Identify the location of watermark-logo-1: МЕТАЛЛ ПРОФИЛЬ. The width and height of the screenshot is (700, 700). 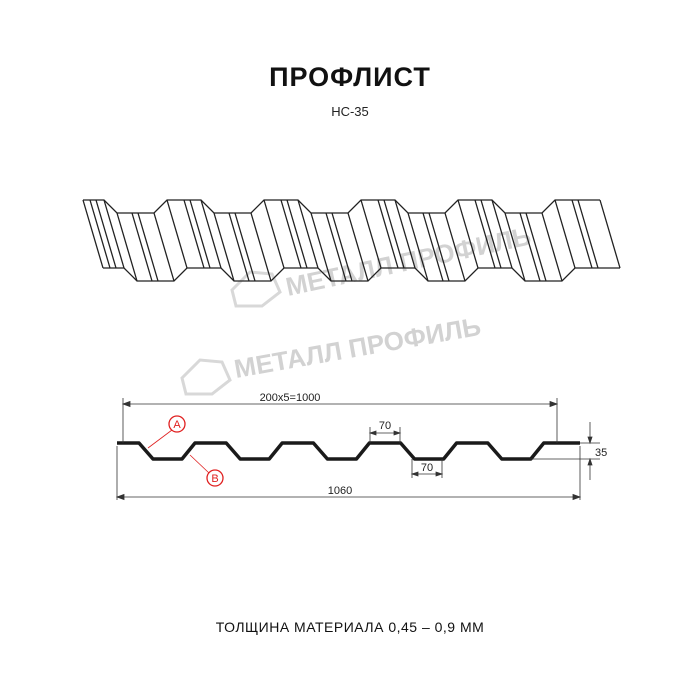
(382, 264).